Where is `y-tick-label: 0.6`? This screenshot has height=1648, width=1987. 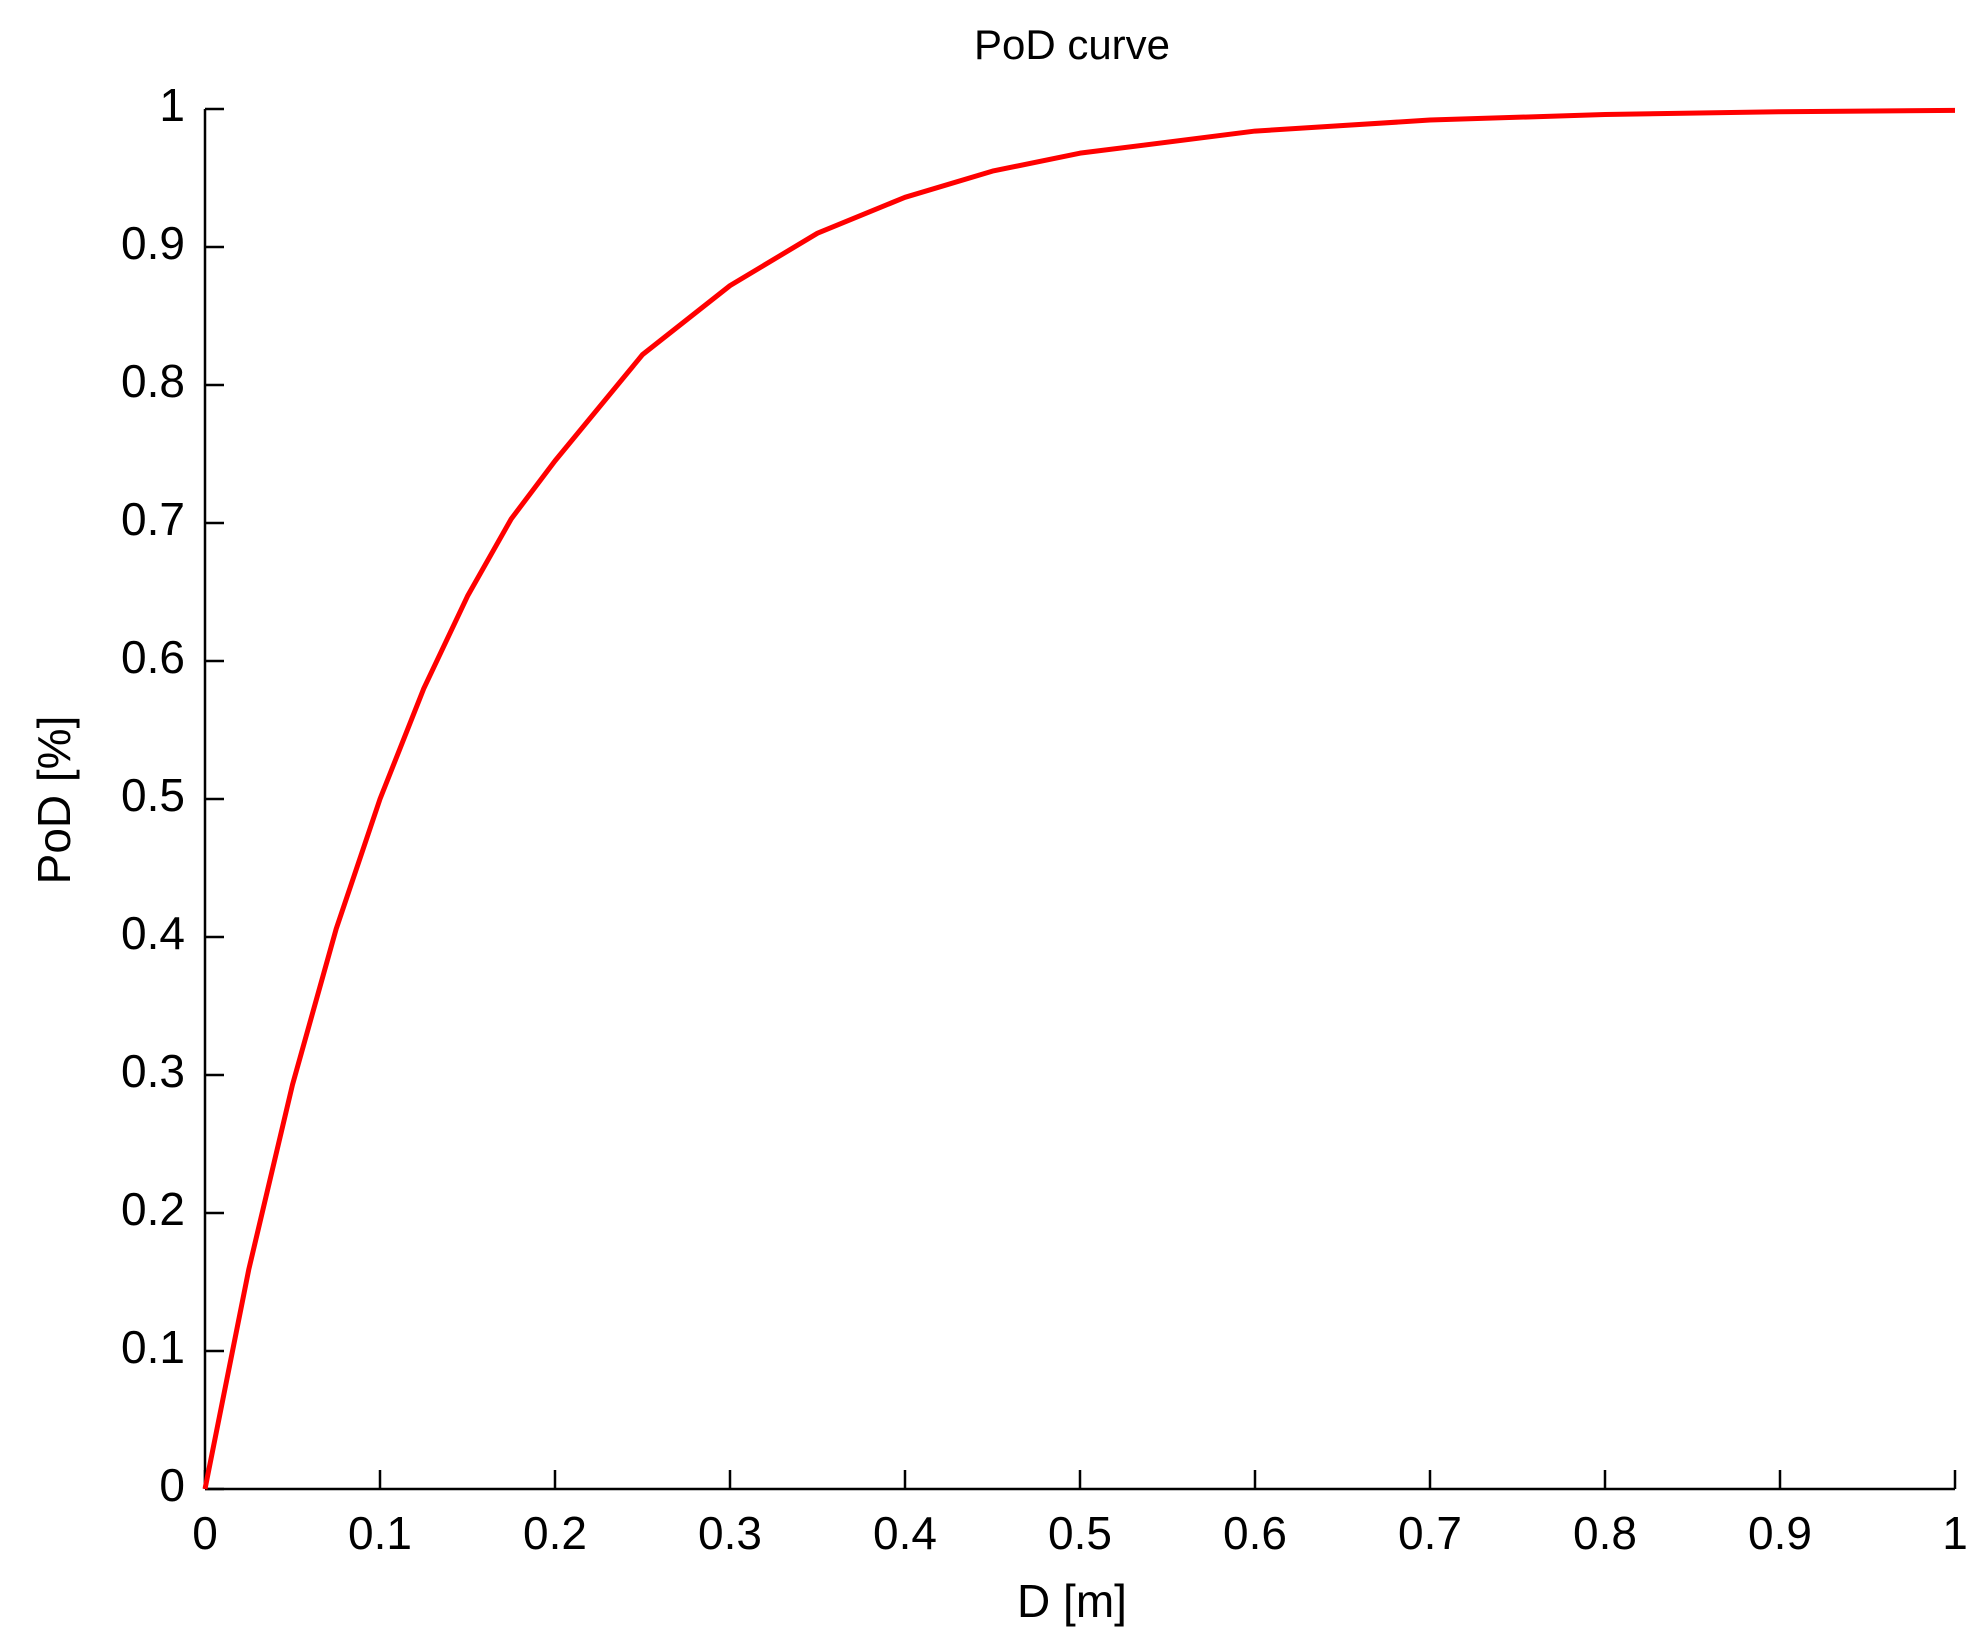 y-tick-label: 0.6 is located at coordinates (153, 657).